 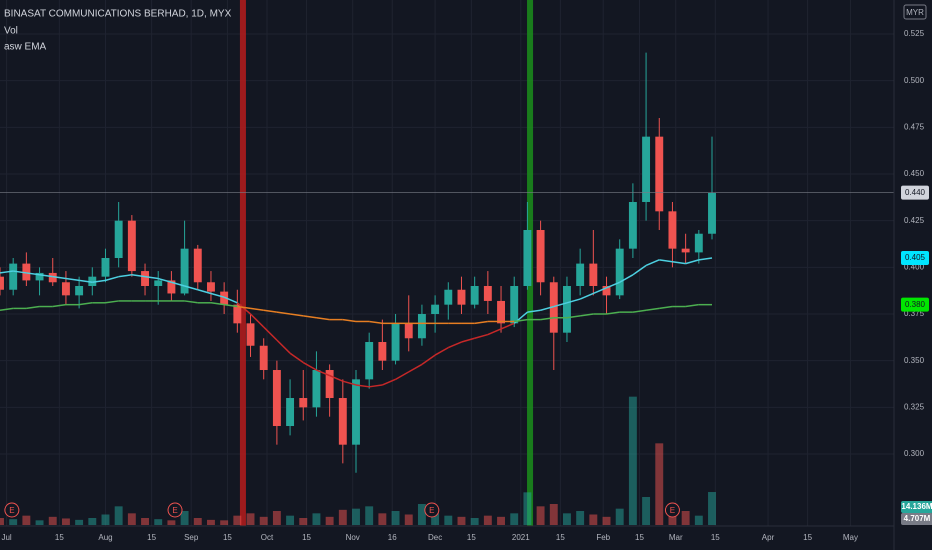 What do you see at coordinates (914, 406) in the screenshot?
I see `y-tick-label: 0.325` at bounding box center [914, 406].